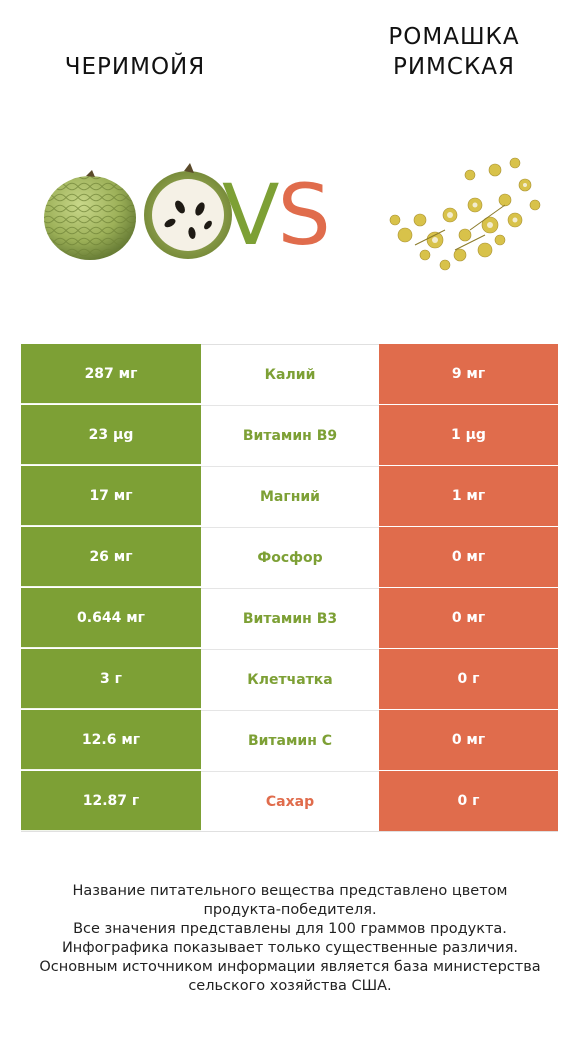 This screenshot has height=1054, width=580. Describe the element at coordinates (290, 910) in the screenshot. I see `footer-line: продукта-победителя.` at that location.